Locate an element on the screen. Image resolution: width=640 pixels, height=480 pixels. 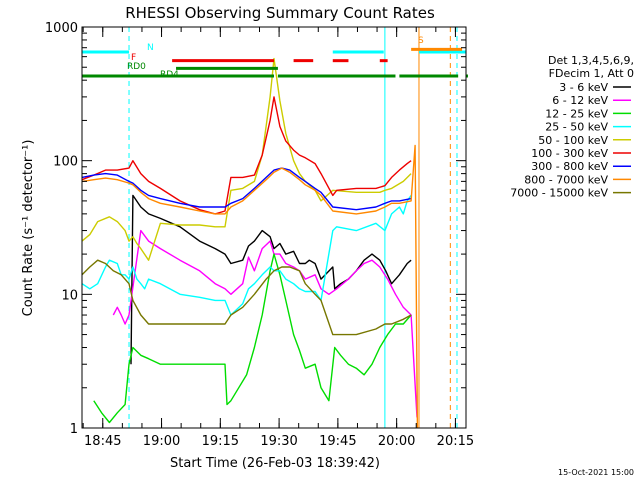
y-tick-label: 100 is located at coordinates (65, 162).